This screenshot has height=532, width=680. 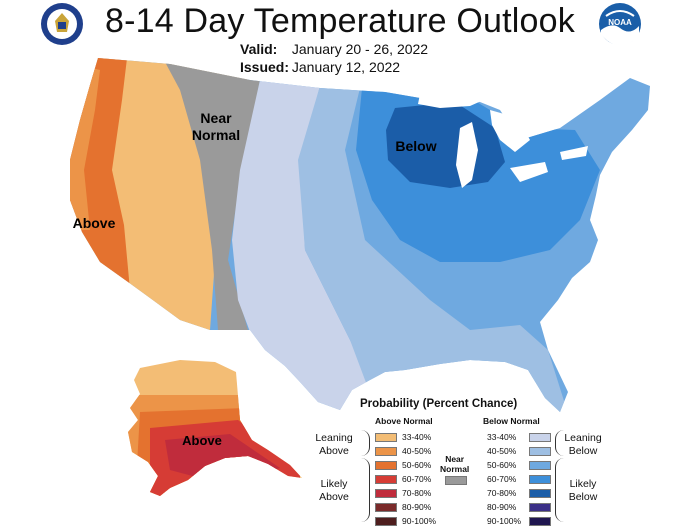 I want to click on legend-row-below-1: 33-40%, so click(x=519, y=437).